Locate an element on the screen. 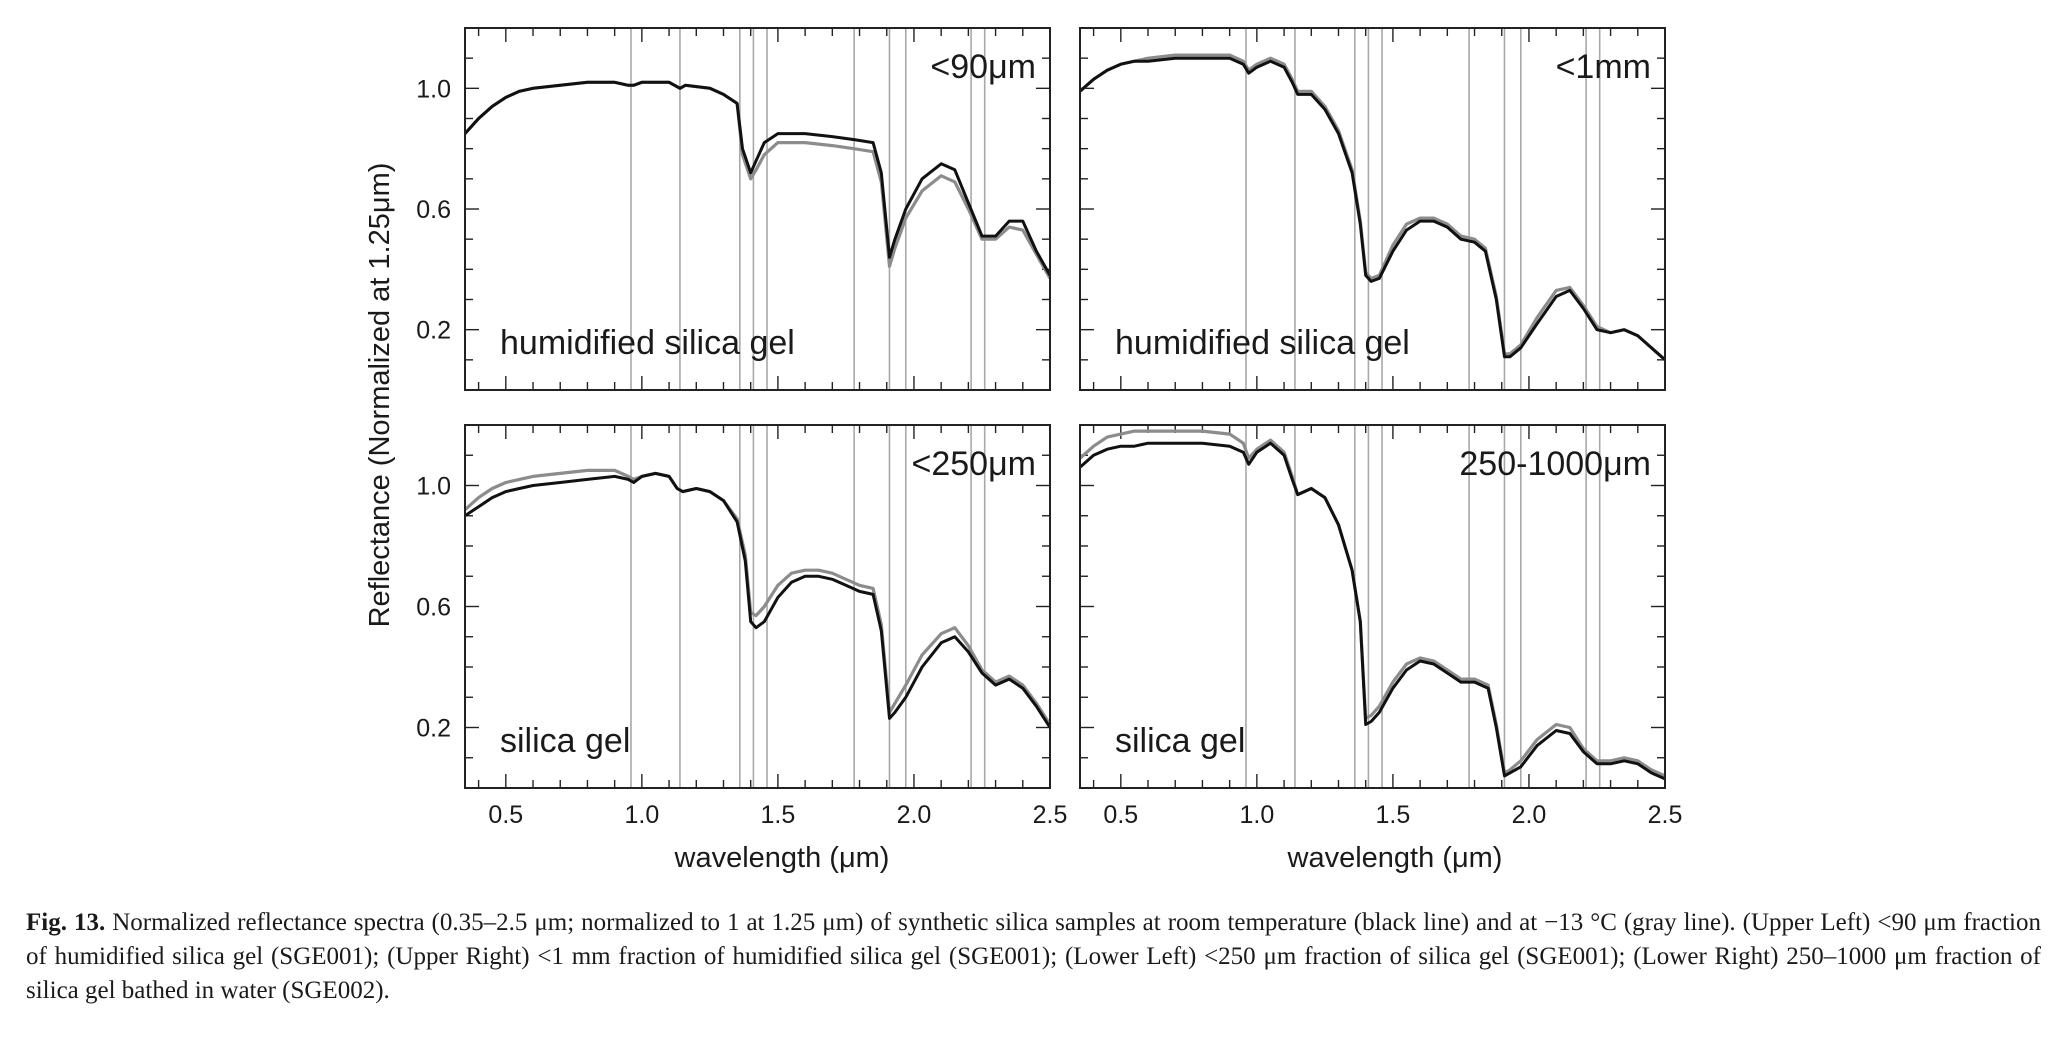 This screenshot has width=2050, height=1037. chart-panel-upper-right: <1mm humidified silica gel is located at coordinates (1372, 209).